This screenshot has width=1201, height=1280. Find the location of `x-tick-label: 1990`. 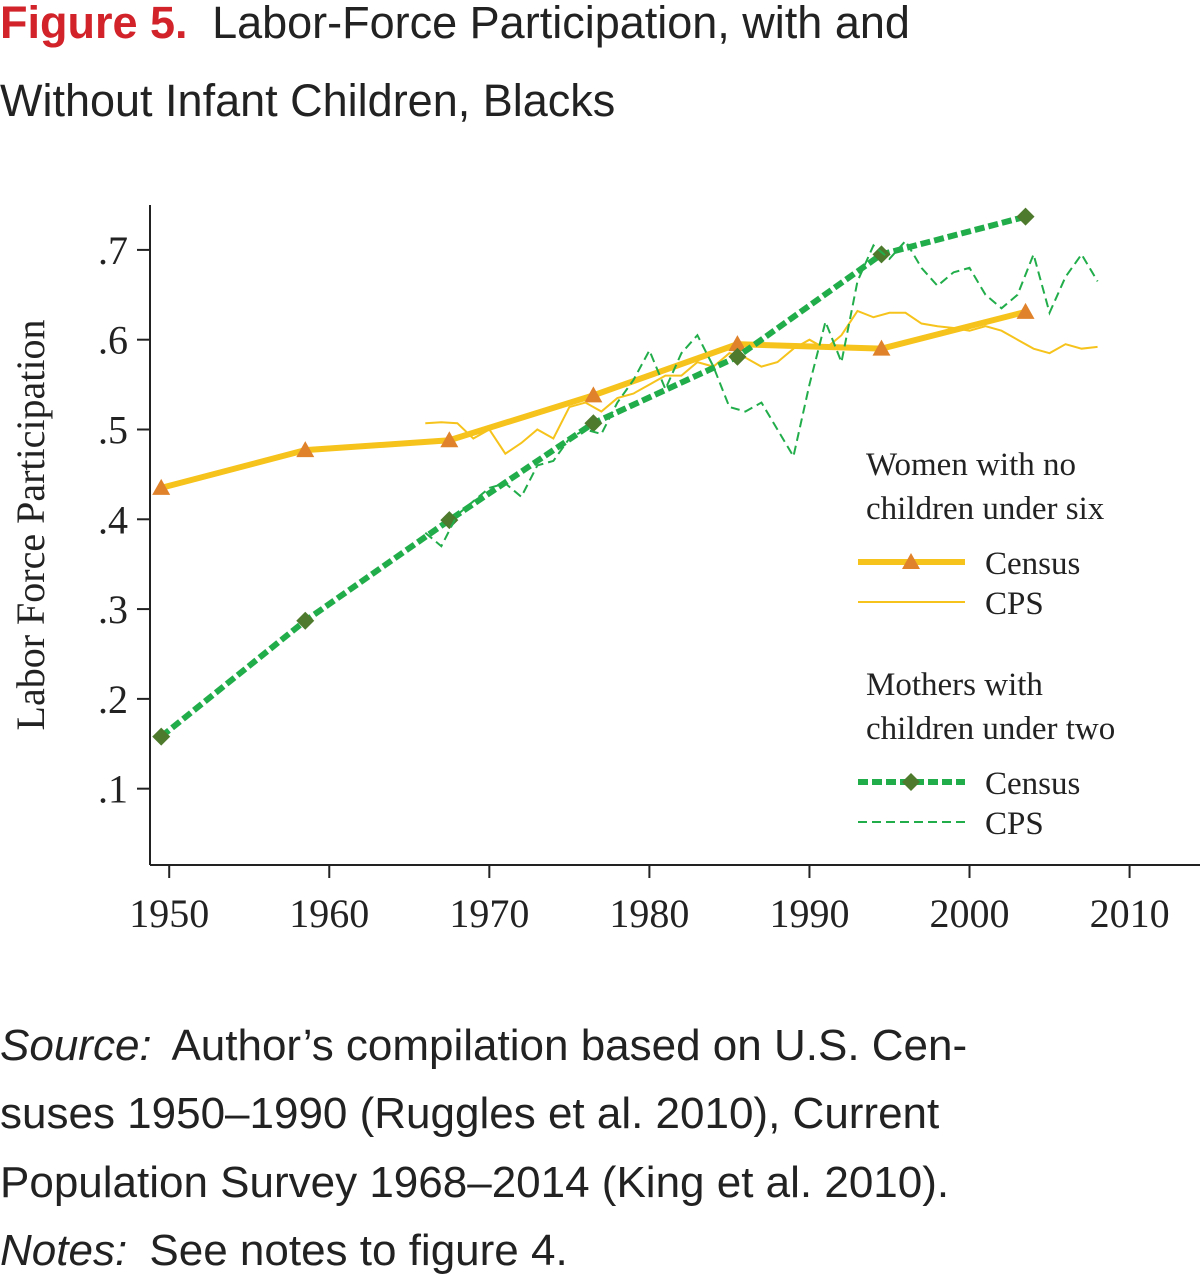

x-tick-label: 1990 is located at coordinates (809, 913).